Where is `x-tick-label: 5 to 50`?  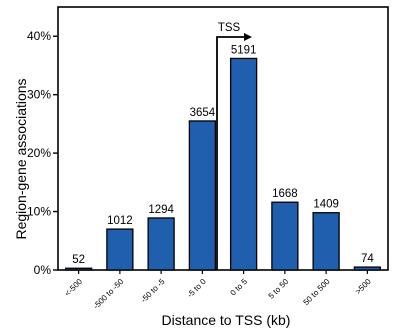
x-tick-label: 5 to 50 is located at coordinates (279, 289).